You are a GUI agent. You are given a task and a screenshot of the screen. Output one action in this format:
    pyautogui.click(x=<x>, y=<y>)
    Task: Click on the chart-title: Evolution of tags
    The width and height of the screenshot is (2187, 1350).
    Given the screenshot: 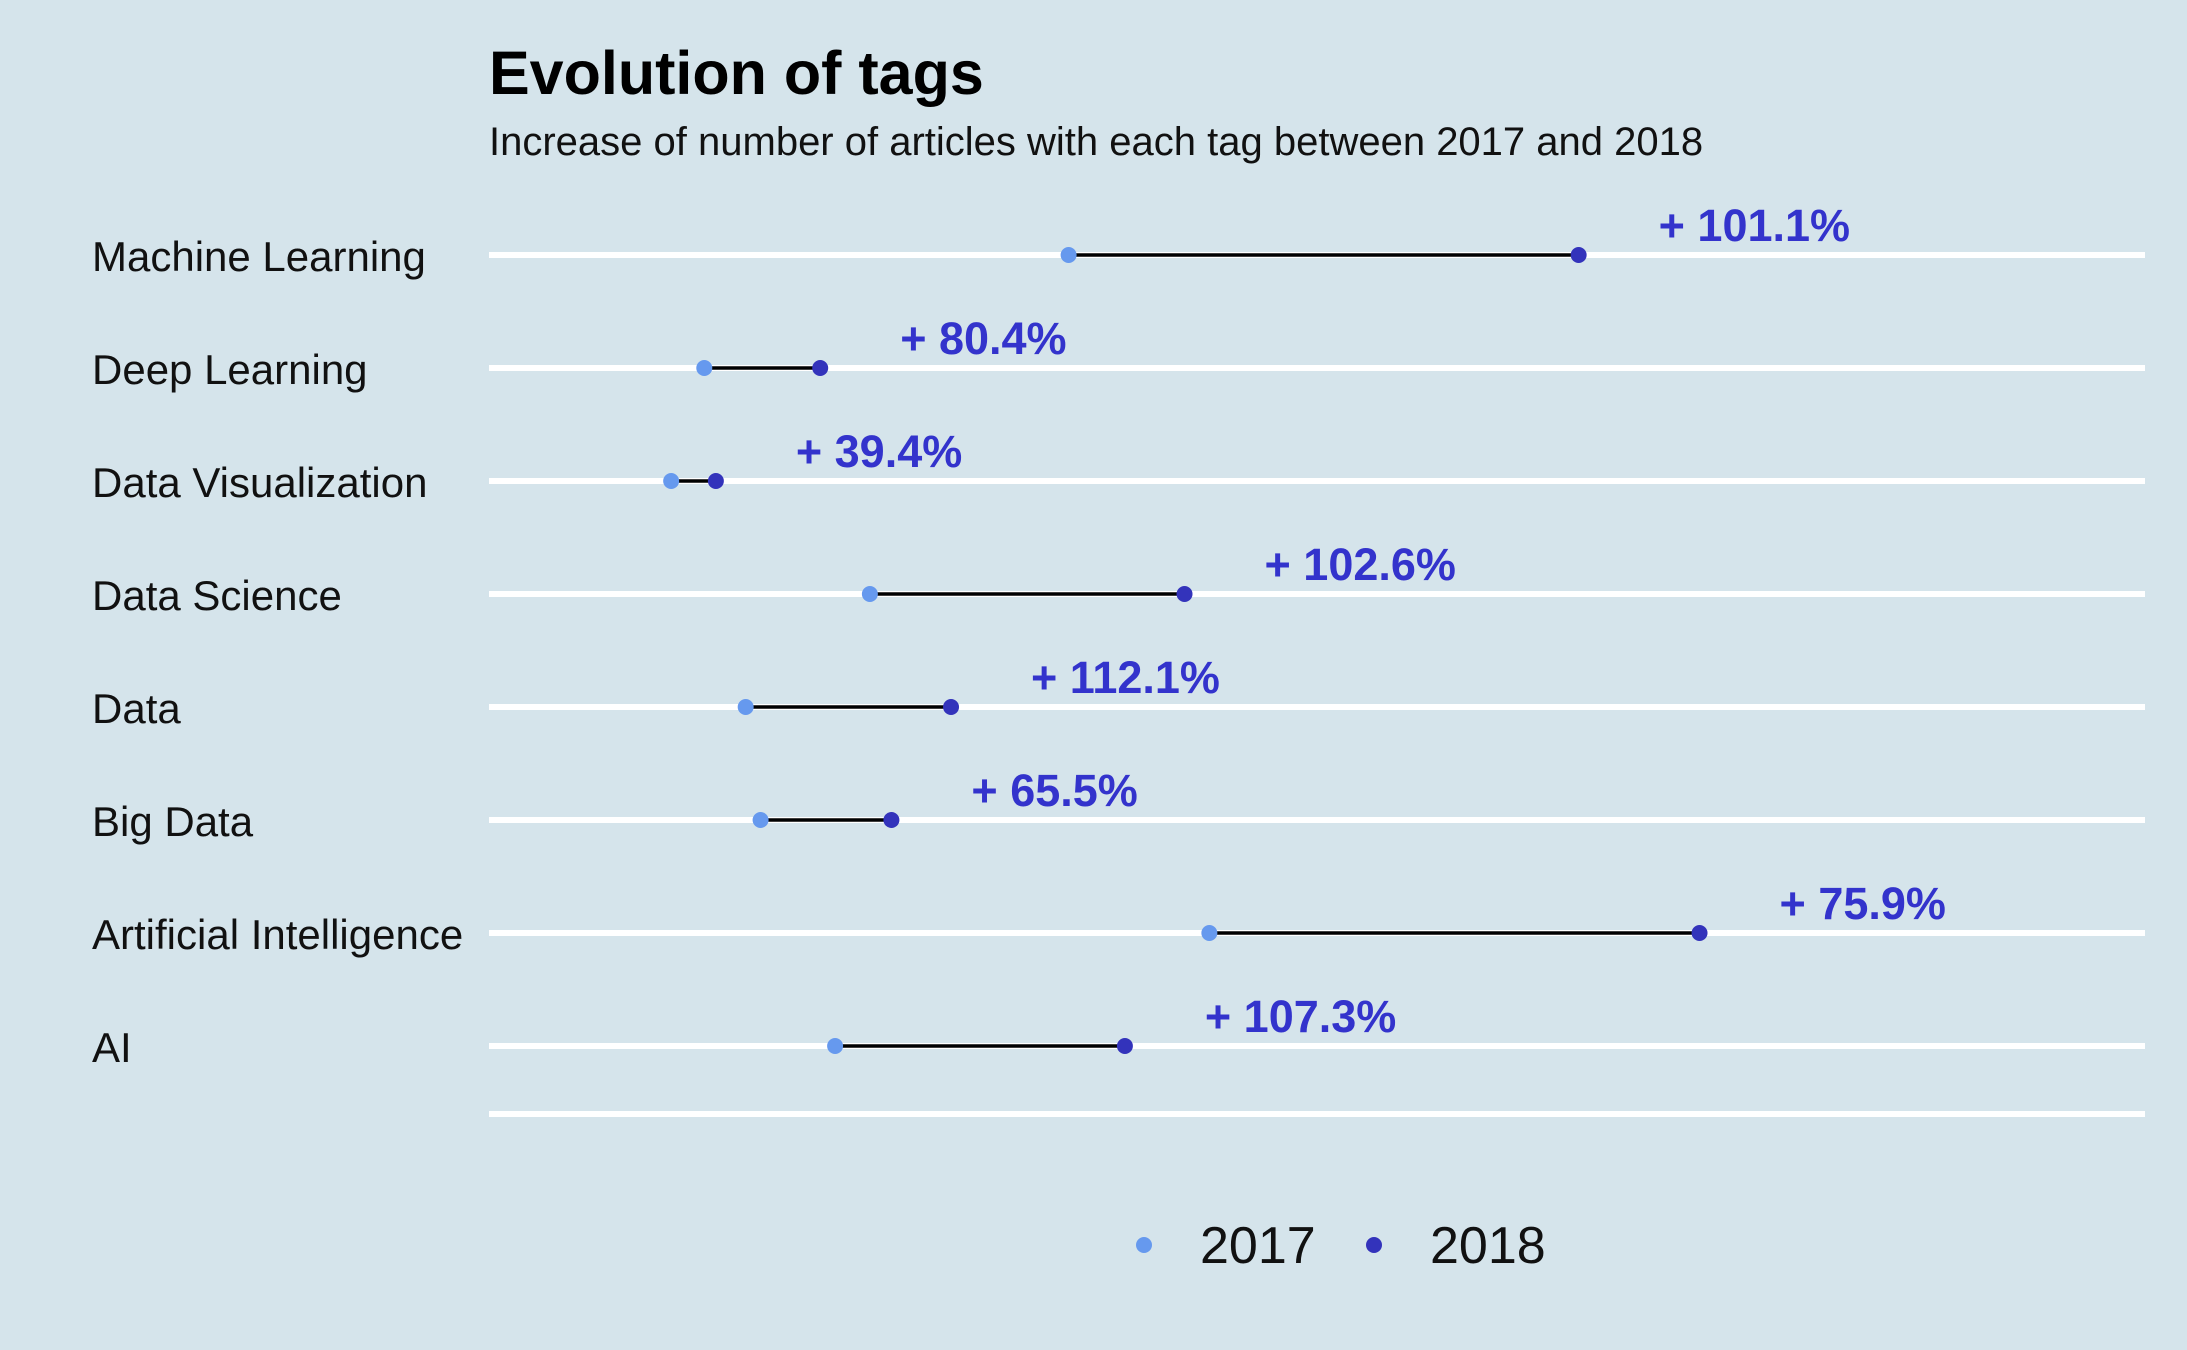 What is the action you would take?
    pyautogui.click(x=736, y=73)
    